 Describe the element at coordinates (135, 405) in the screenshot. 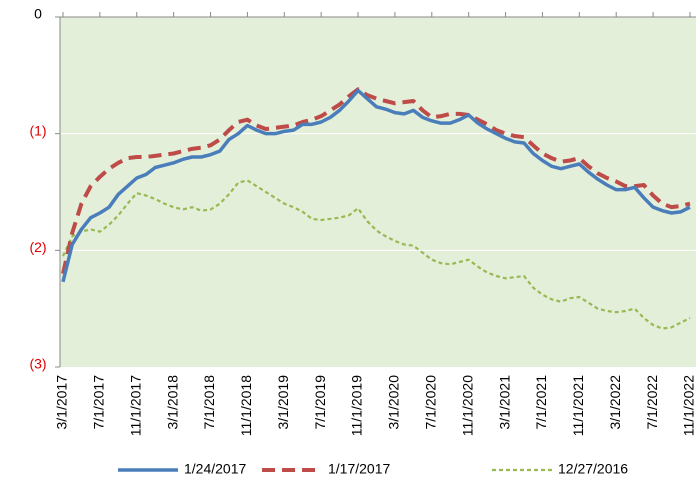

I see `x-tick-label: 11/1/2017` at that location.